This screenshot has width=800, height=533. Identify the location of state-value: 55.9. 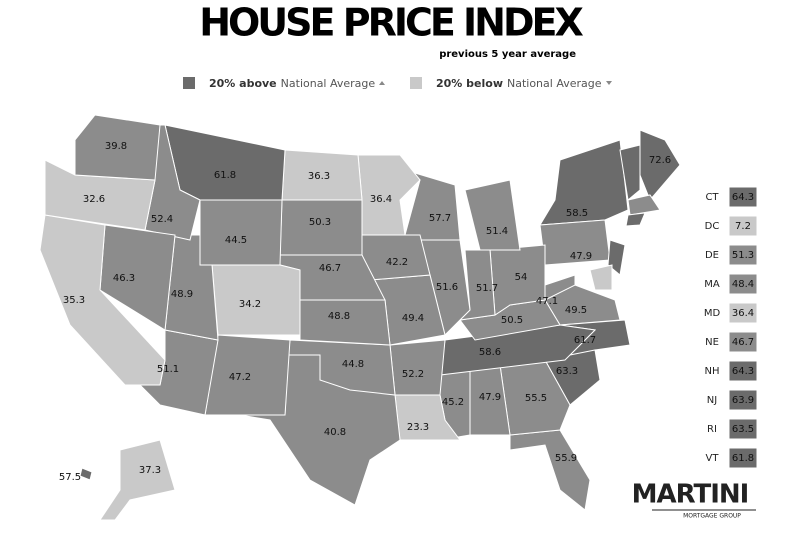
(566, 458).